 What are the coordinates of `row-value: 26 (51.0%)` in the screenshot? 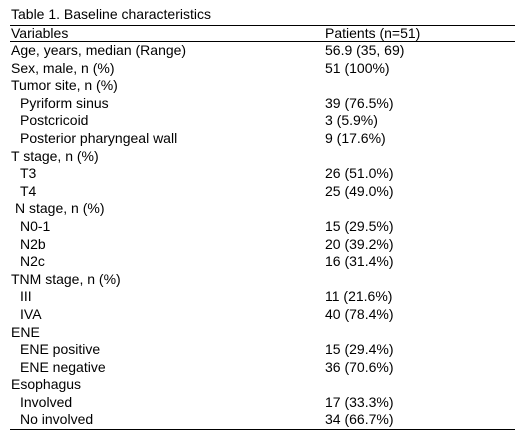 It's located at (359, 173).